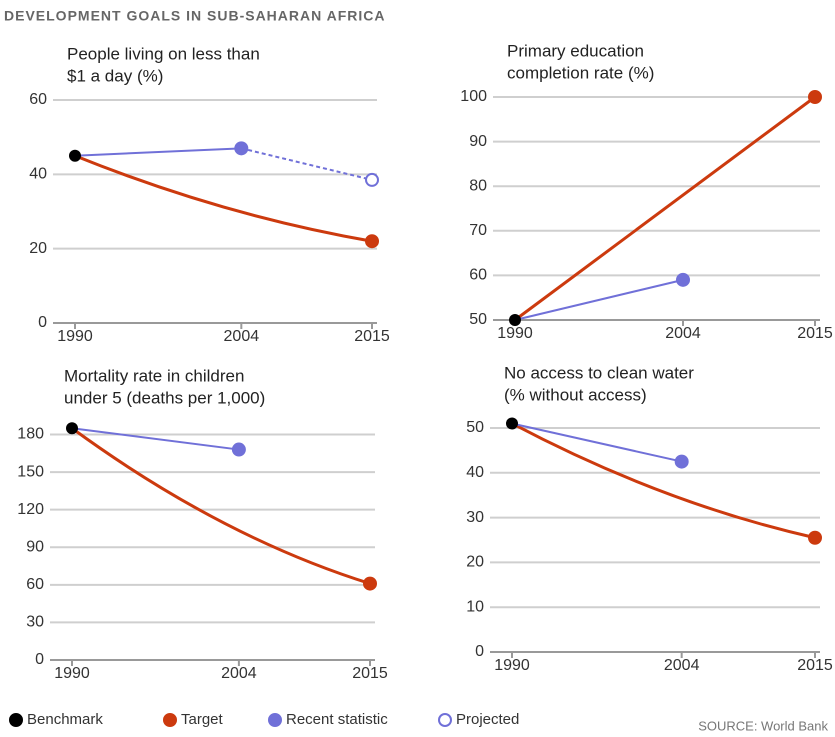 This screenshot has width=835, height=737. I want to click on legend-label: Projected, so click(487, 719).